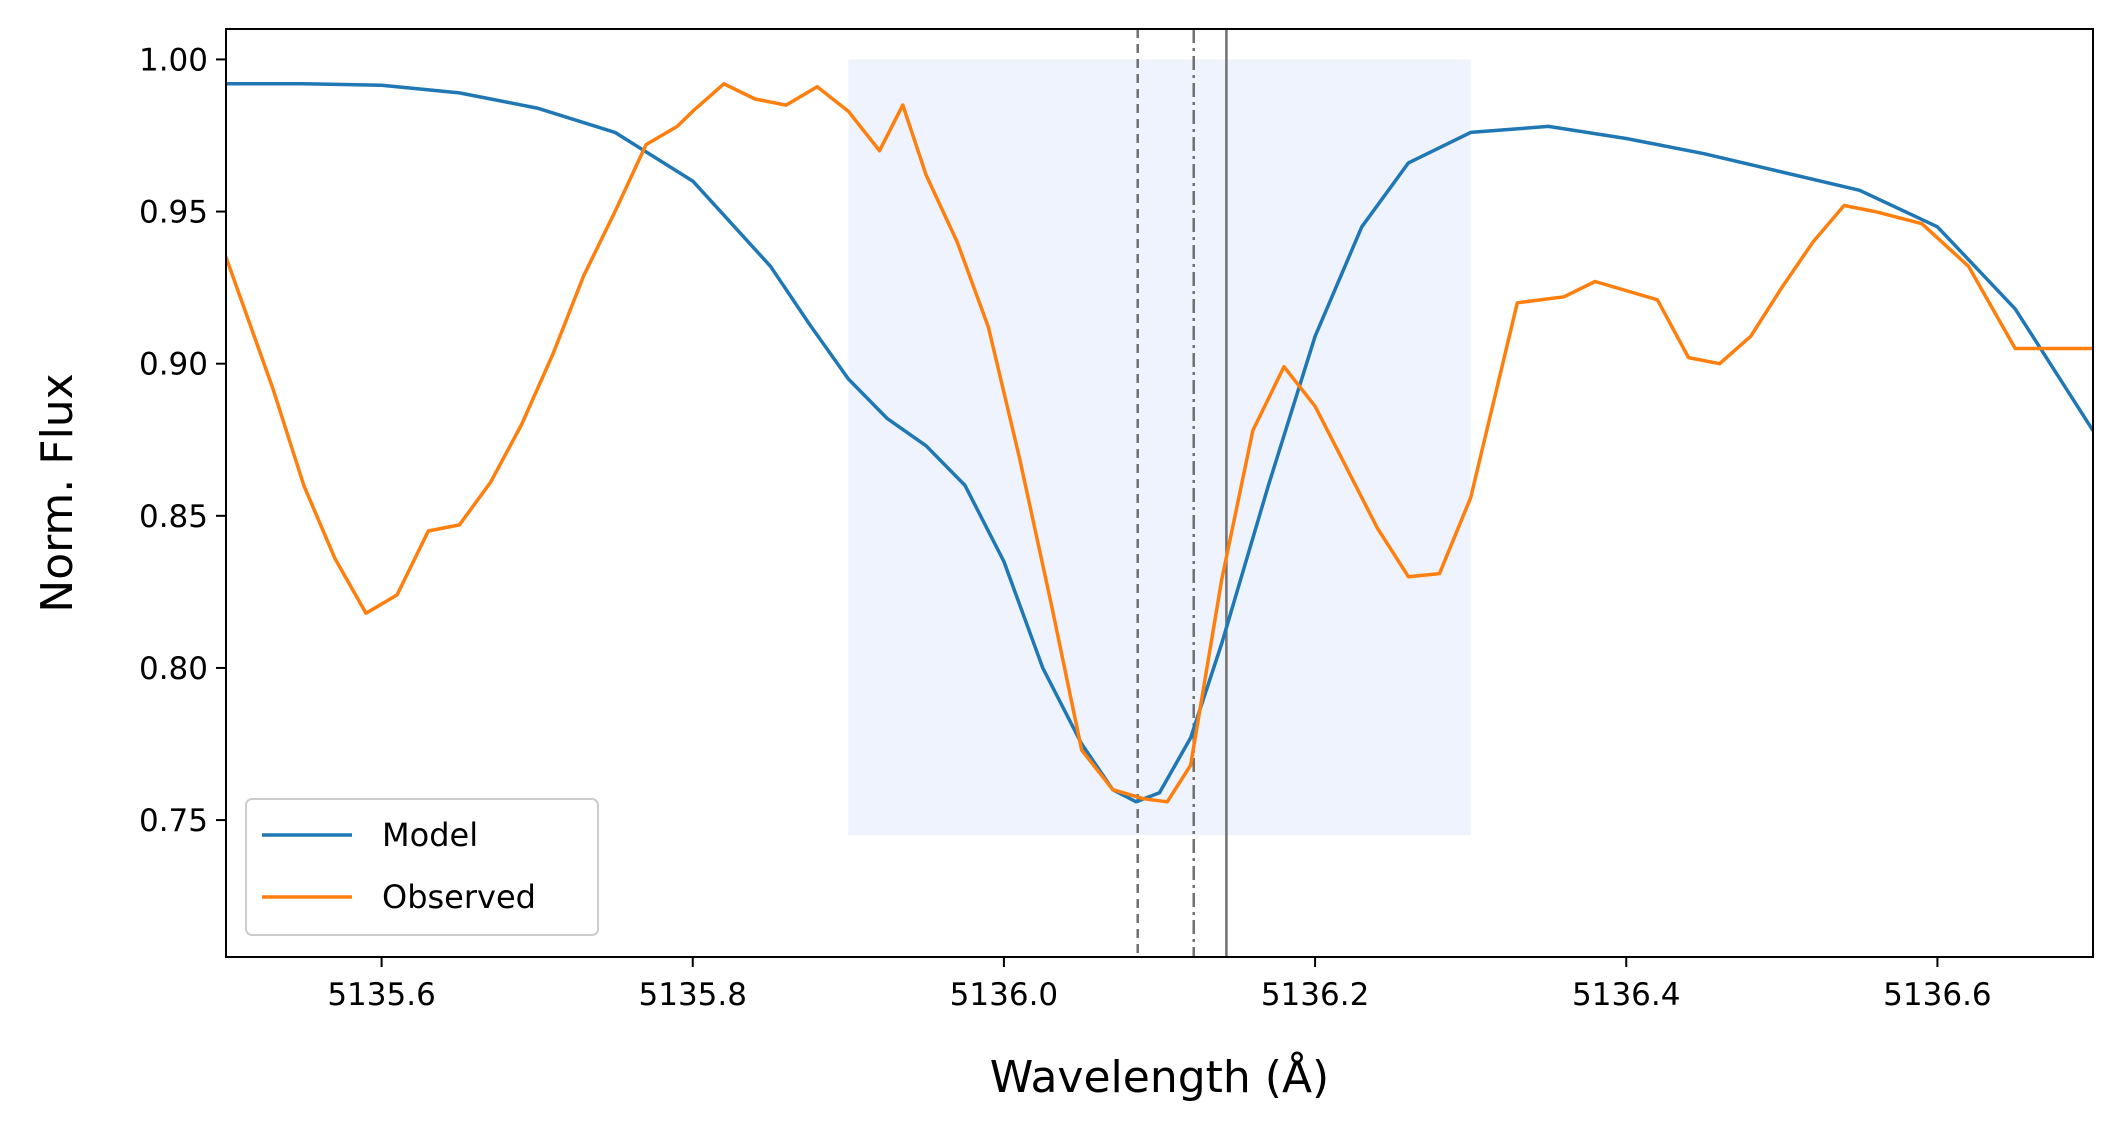 Image resolution: width=2115 pixels, height=1140 pixels. I want to click on x-tick-label: 5136.0, so click(1004, 995).